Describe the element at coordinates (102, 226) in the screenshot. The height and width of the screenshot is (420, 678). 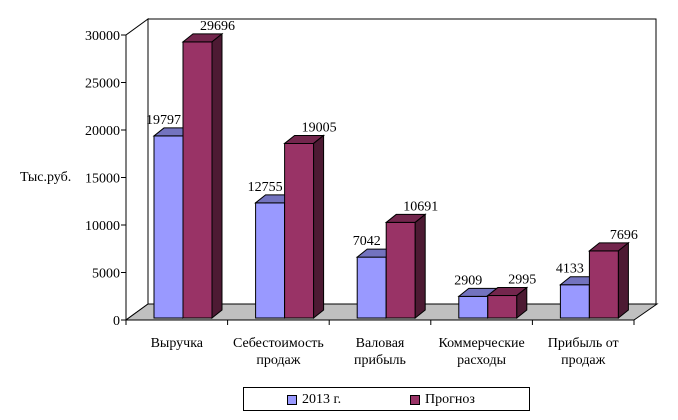
I see `y-tick-label: 10000` at that location.